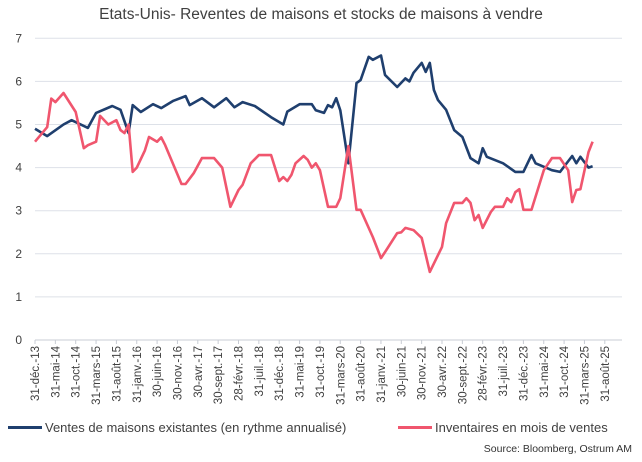  Describe the element at coordinates (362, 374) in the screenshot. I see `x-tick-label: 31-août-20` at that location.